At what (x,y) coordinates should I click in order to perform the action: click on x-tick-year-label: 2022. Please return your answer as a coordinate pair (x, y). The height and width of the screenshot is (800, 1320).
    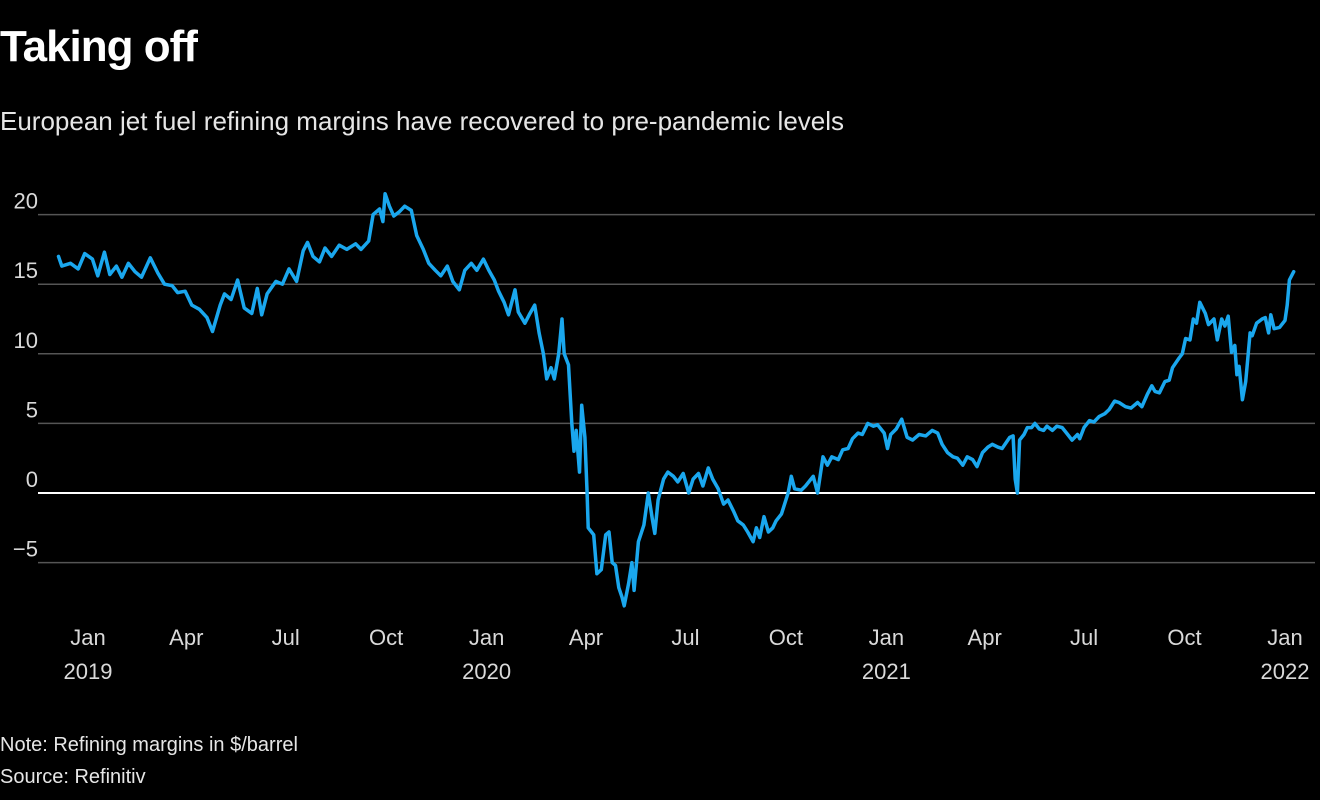
    Looking at the image, I should click on (1285, 671).